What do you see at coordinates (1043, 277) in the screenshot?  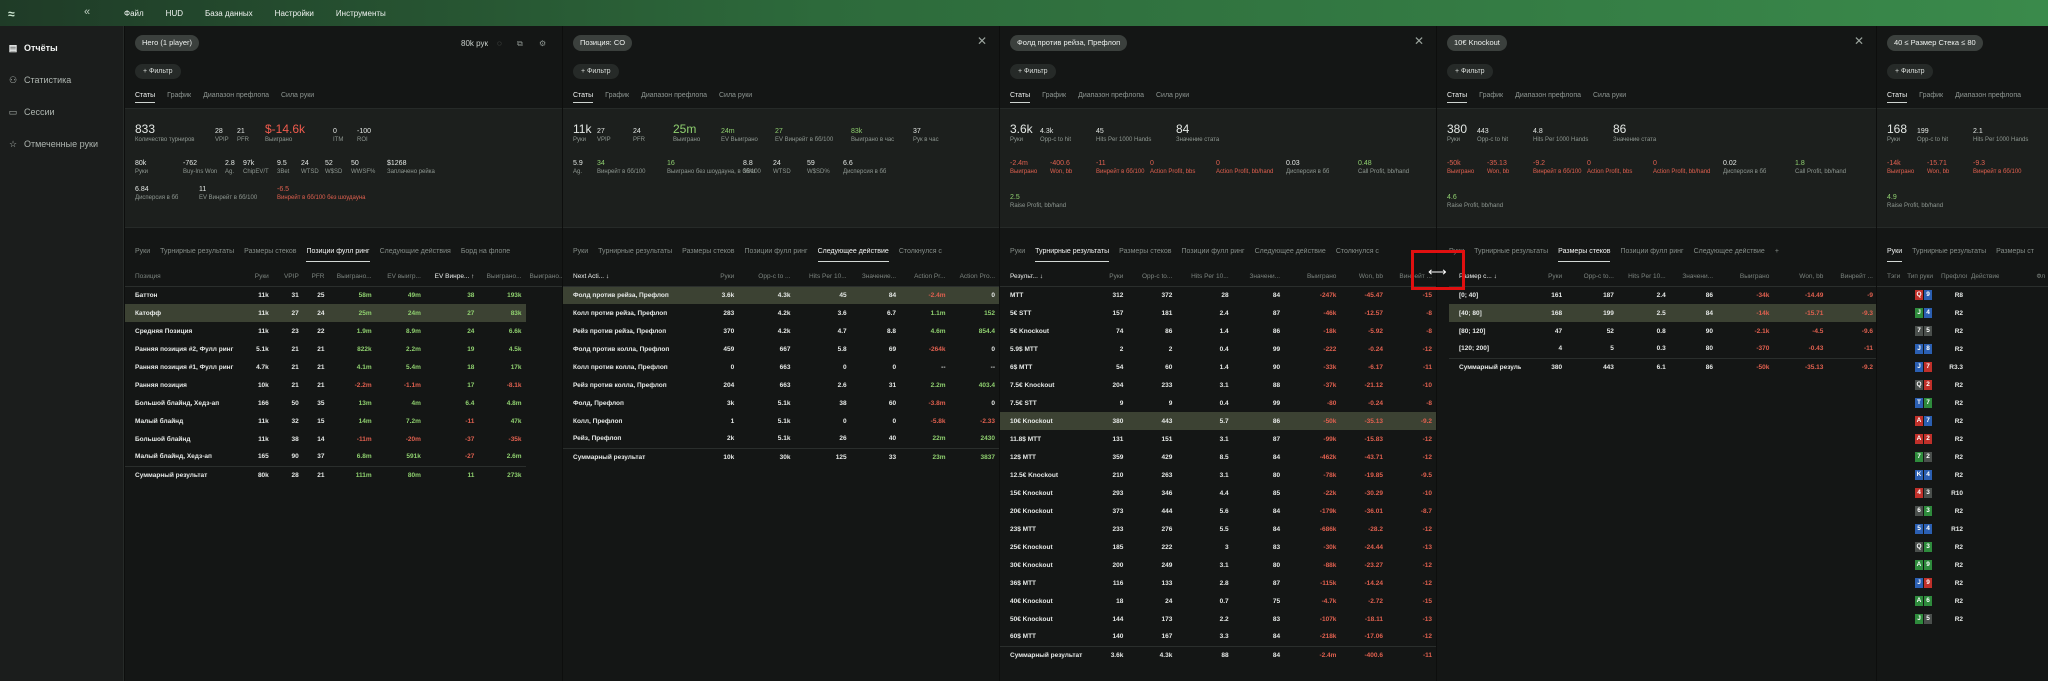 I see `col-header: Результ... ↓` at bounding box center [1043, 277].